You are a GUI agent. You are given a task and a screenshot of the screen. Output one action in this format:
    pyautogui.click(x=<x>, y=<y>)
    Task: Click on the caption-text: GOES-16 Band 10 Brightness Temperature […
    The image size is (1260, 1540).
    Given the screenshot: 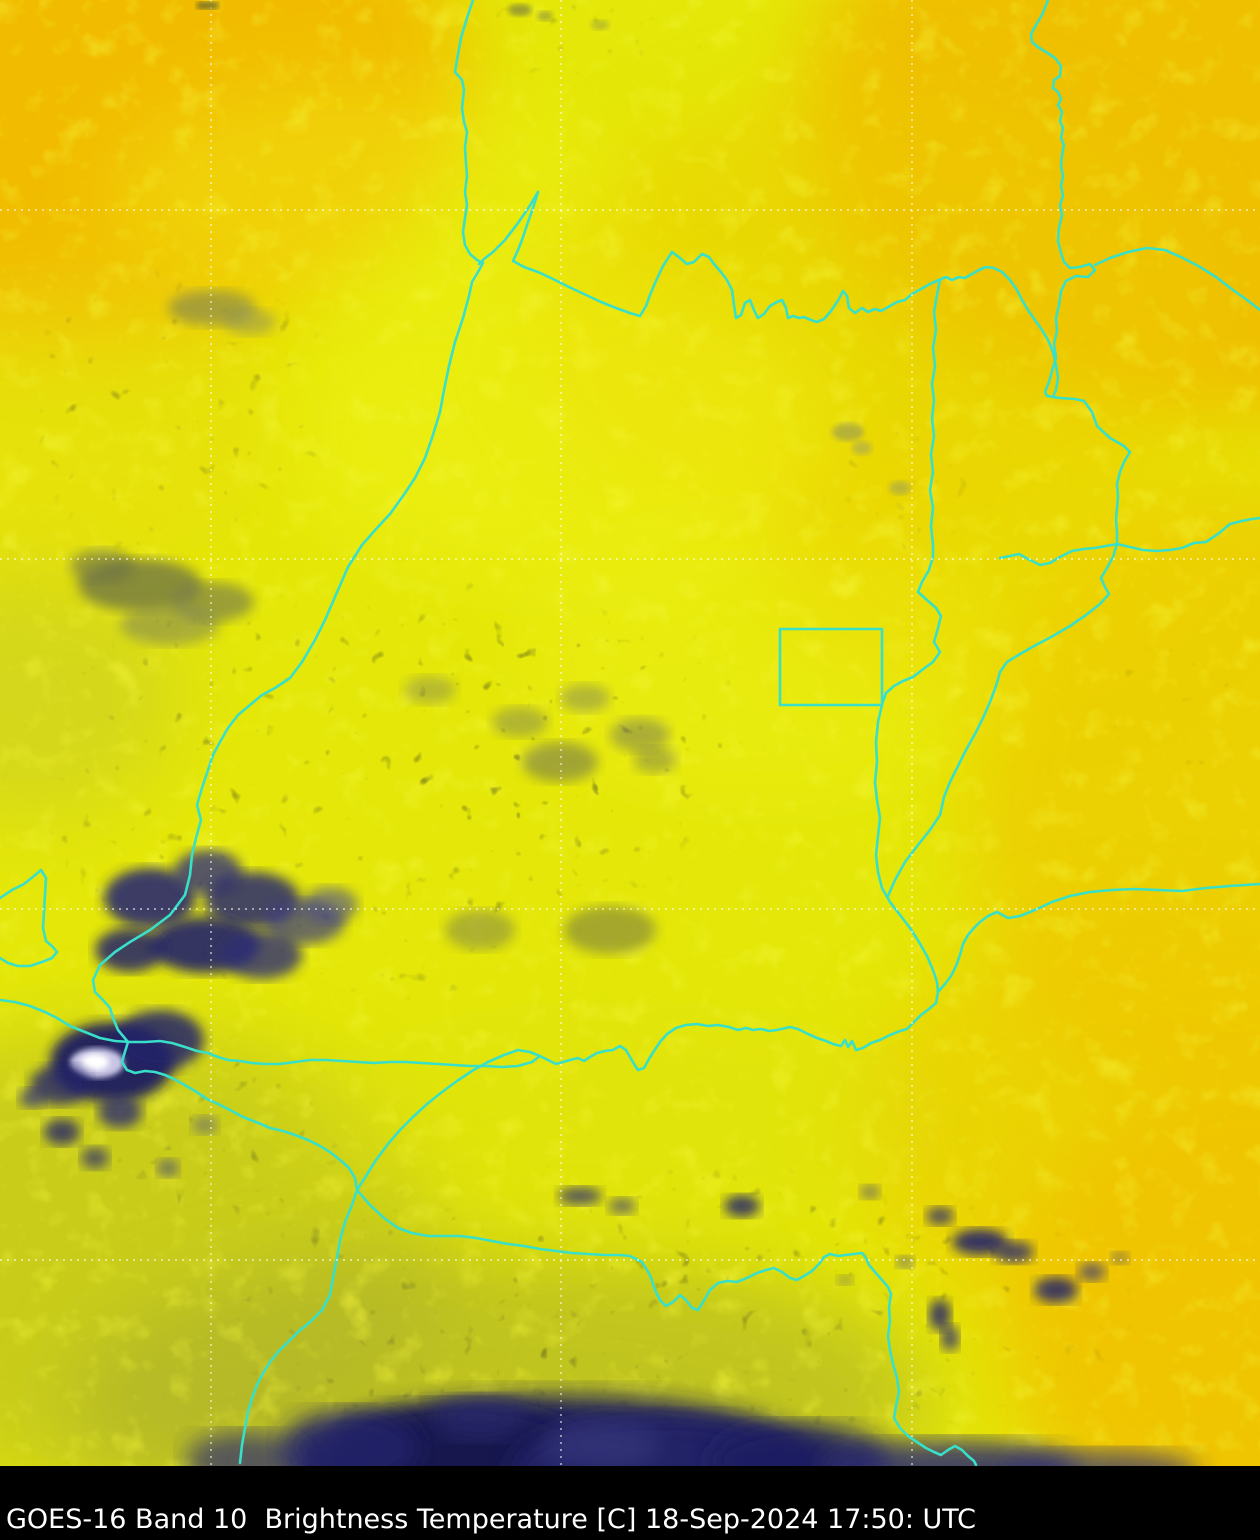 What is the action you would take?
    pyautogui.click(x=491, y=1519)
    